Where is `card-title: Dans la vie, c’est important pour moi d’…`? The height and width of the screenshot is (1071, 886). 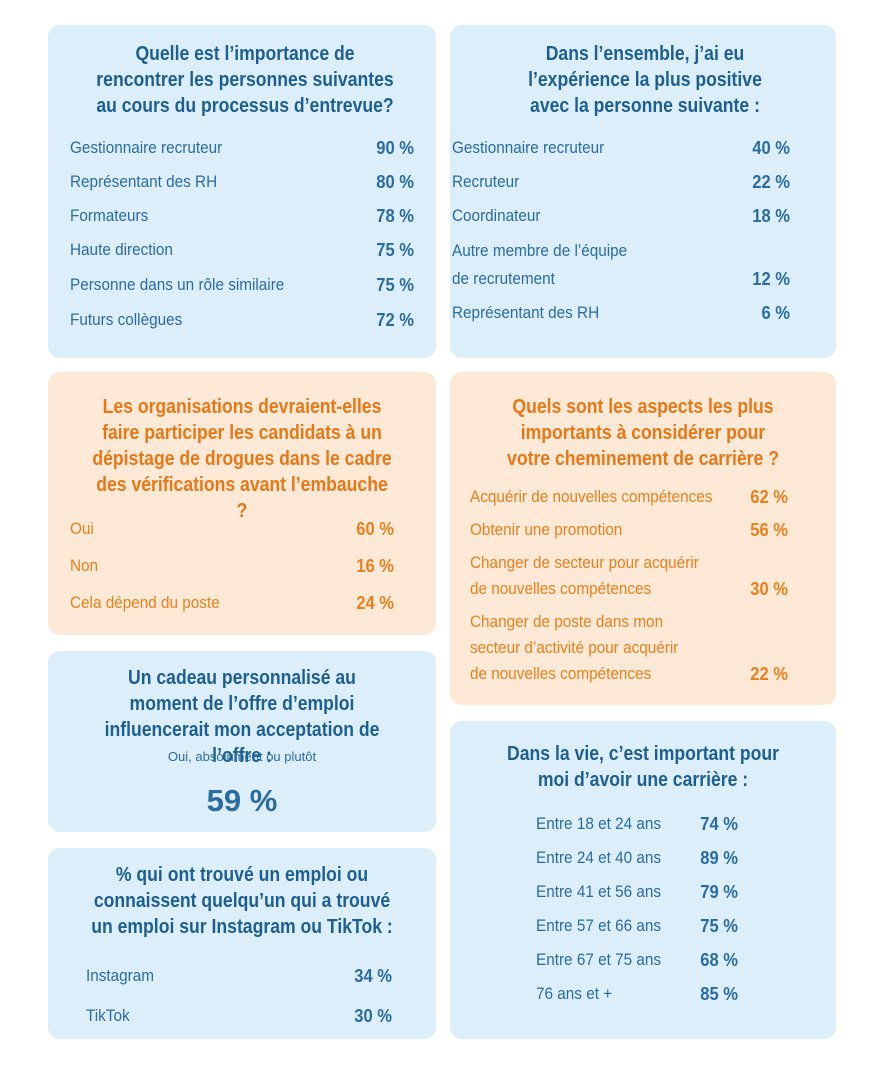
card-title: Dans la vie, c’est important pour moi d’… is located at coordinates (643, 767).